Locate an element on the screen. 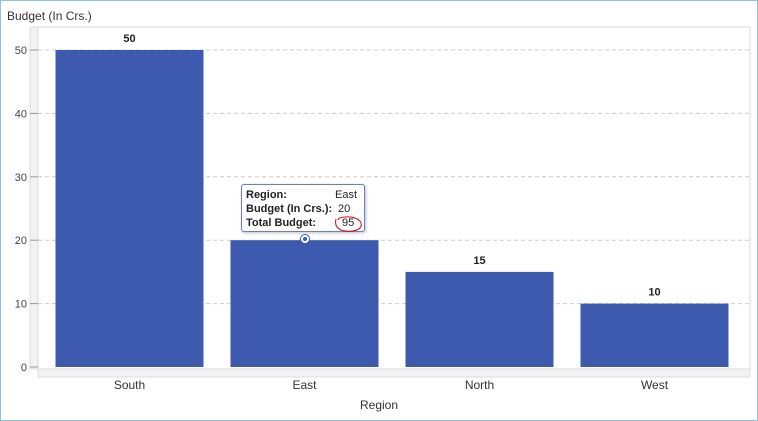  tooltip-value: 20 is located at coordinates (344, 209).